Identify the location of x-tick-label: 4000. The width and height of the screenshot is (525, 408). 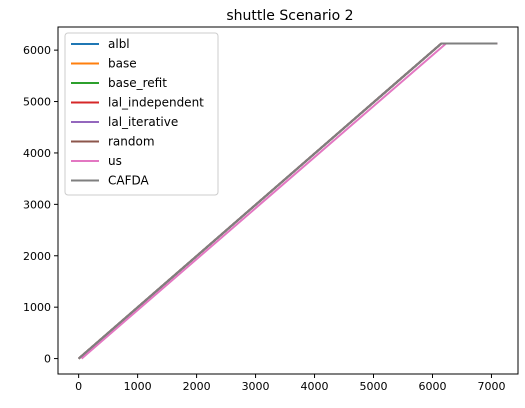
(315, 386).